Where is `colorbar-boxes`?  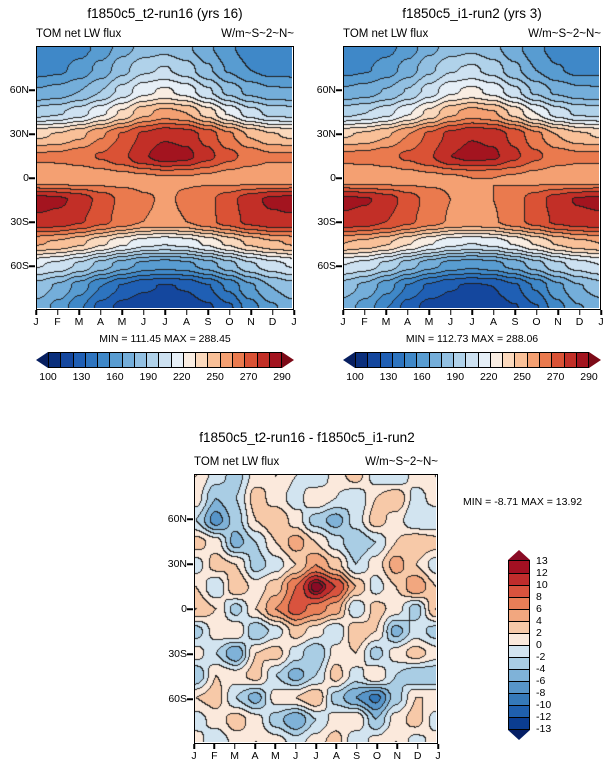
colorbar-boxes is located at coordinates (165, 360).